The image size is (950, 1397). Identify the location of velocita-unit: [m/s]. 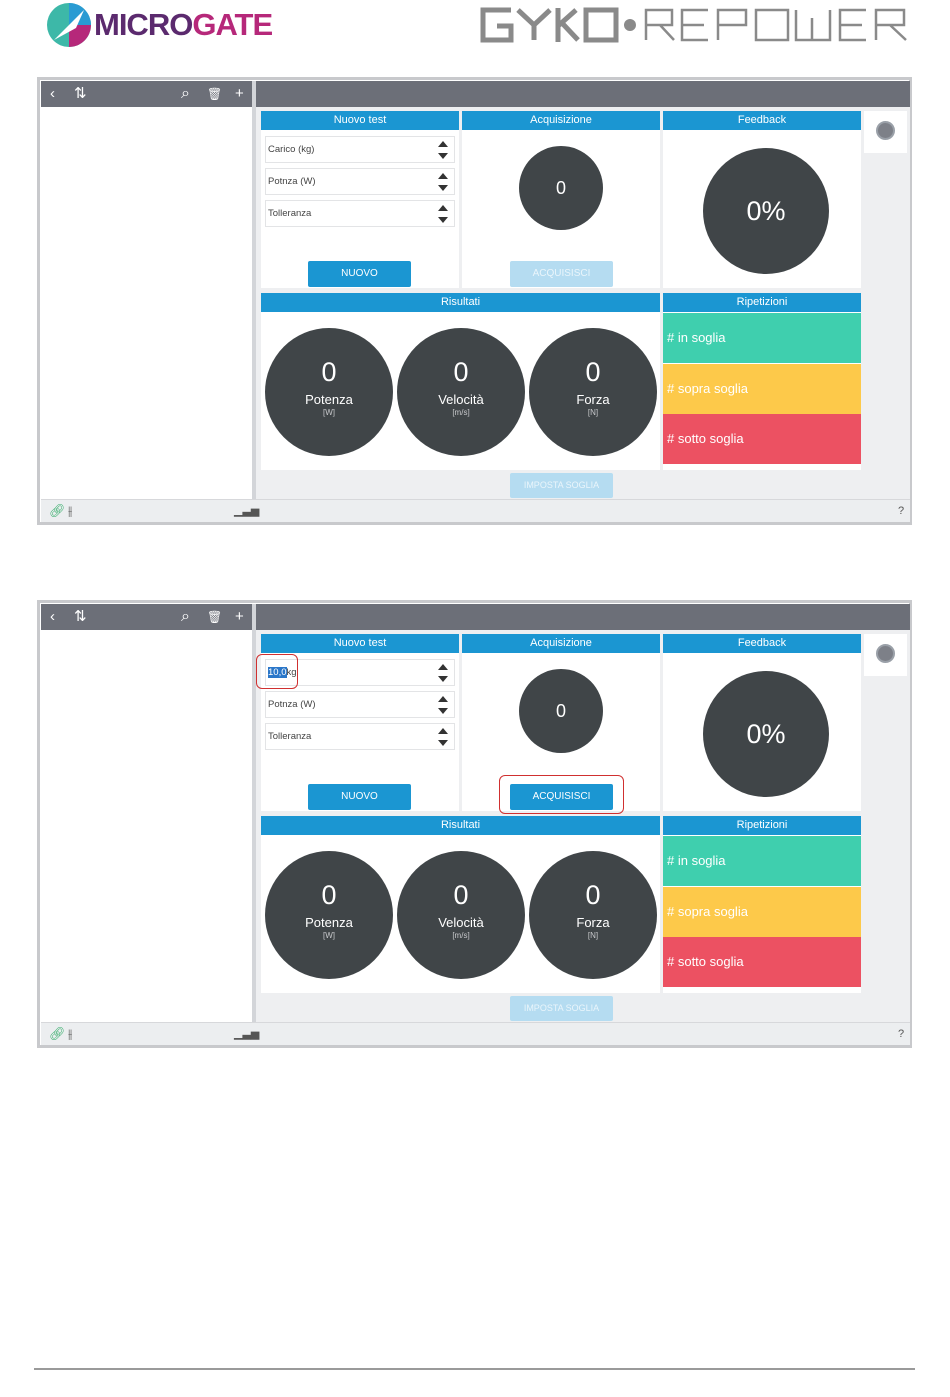
(461, 935).